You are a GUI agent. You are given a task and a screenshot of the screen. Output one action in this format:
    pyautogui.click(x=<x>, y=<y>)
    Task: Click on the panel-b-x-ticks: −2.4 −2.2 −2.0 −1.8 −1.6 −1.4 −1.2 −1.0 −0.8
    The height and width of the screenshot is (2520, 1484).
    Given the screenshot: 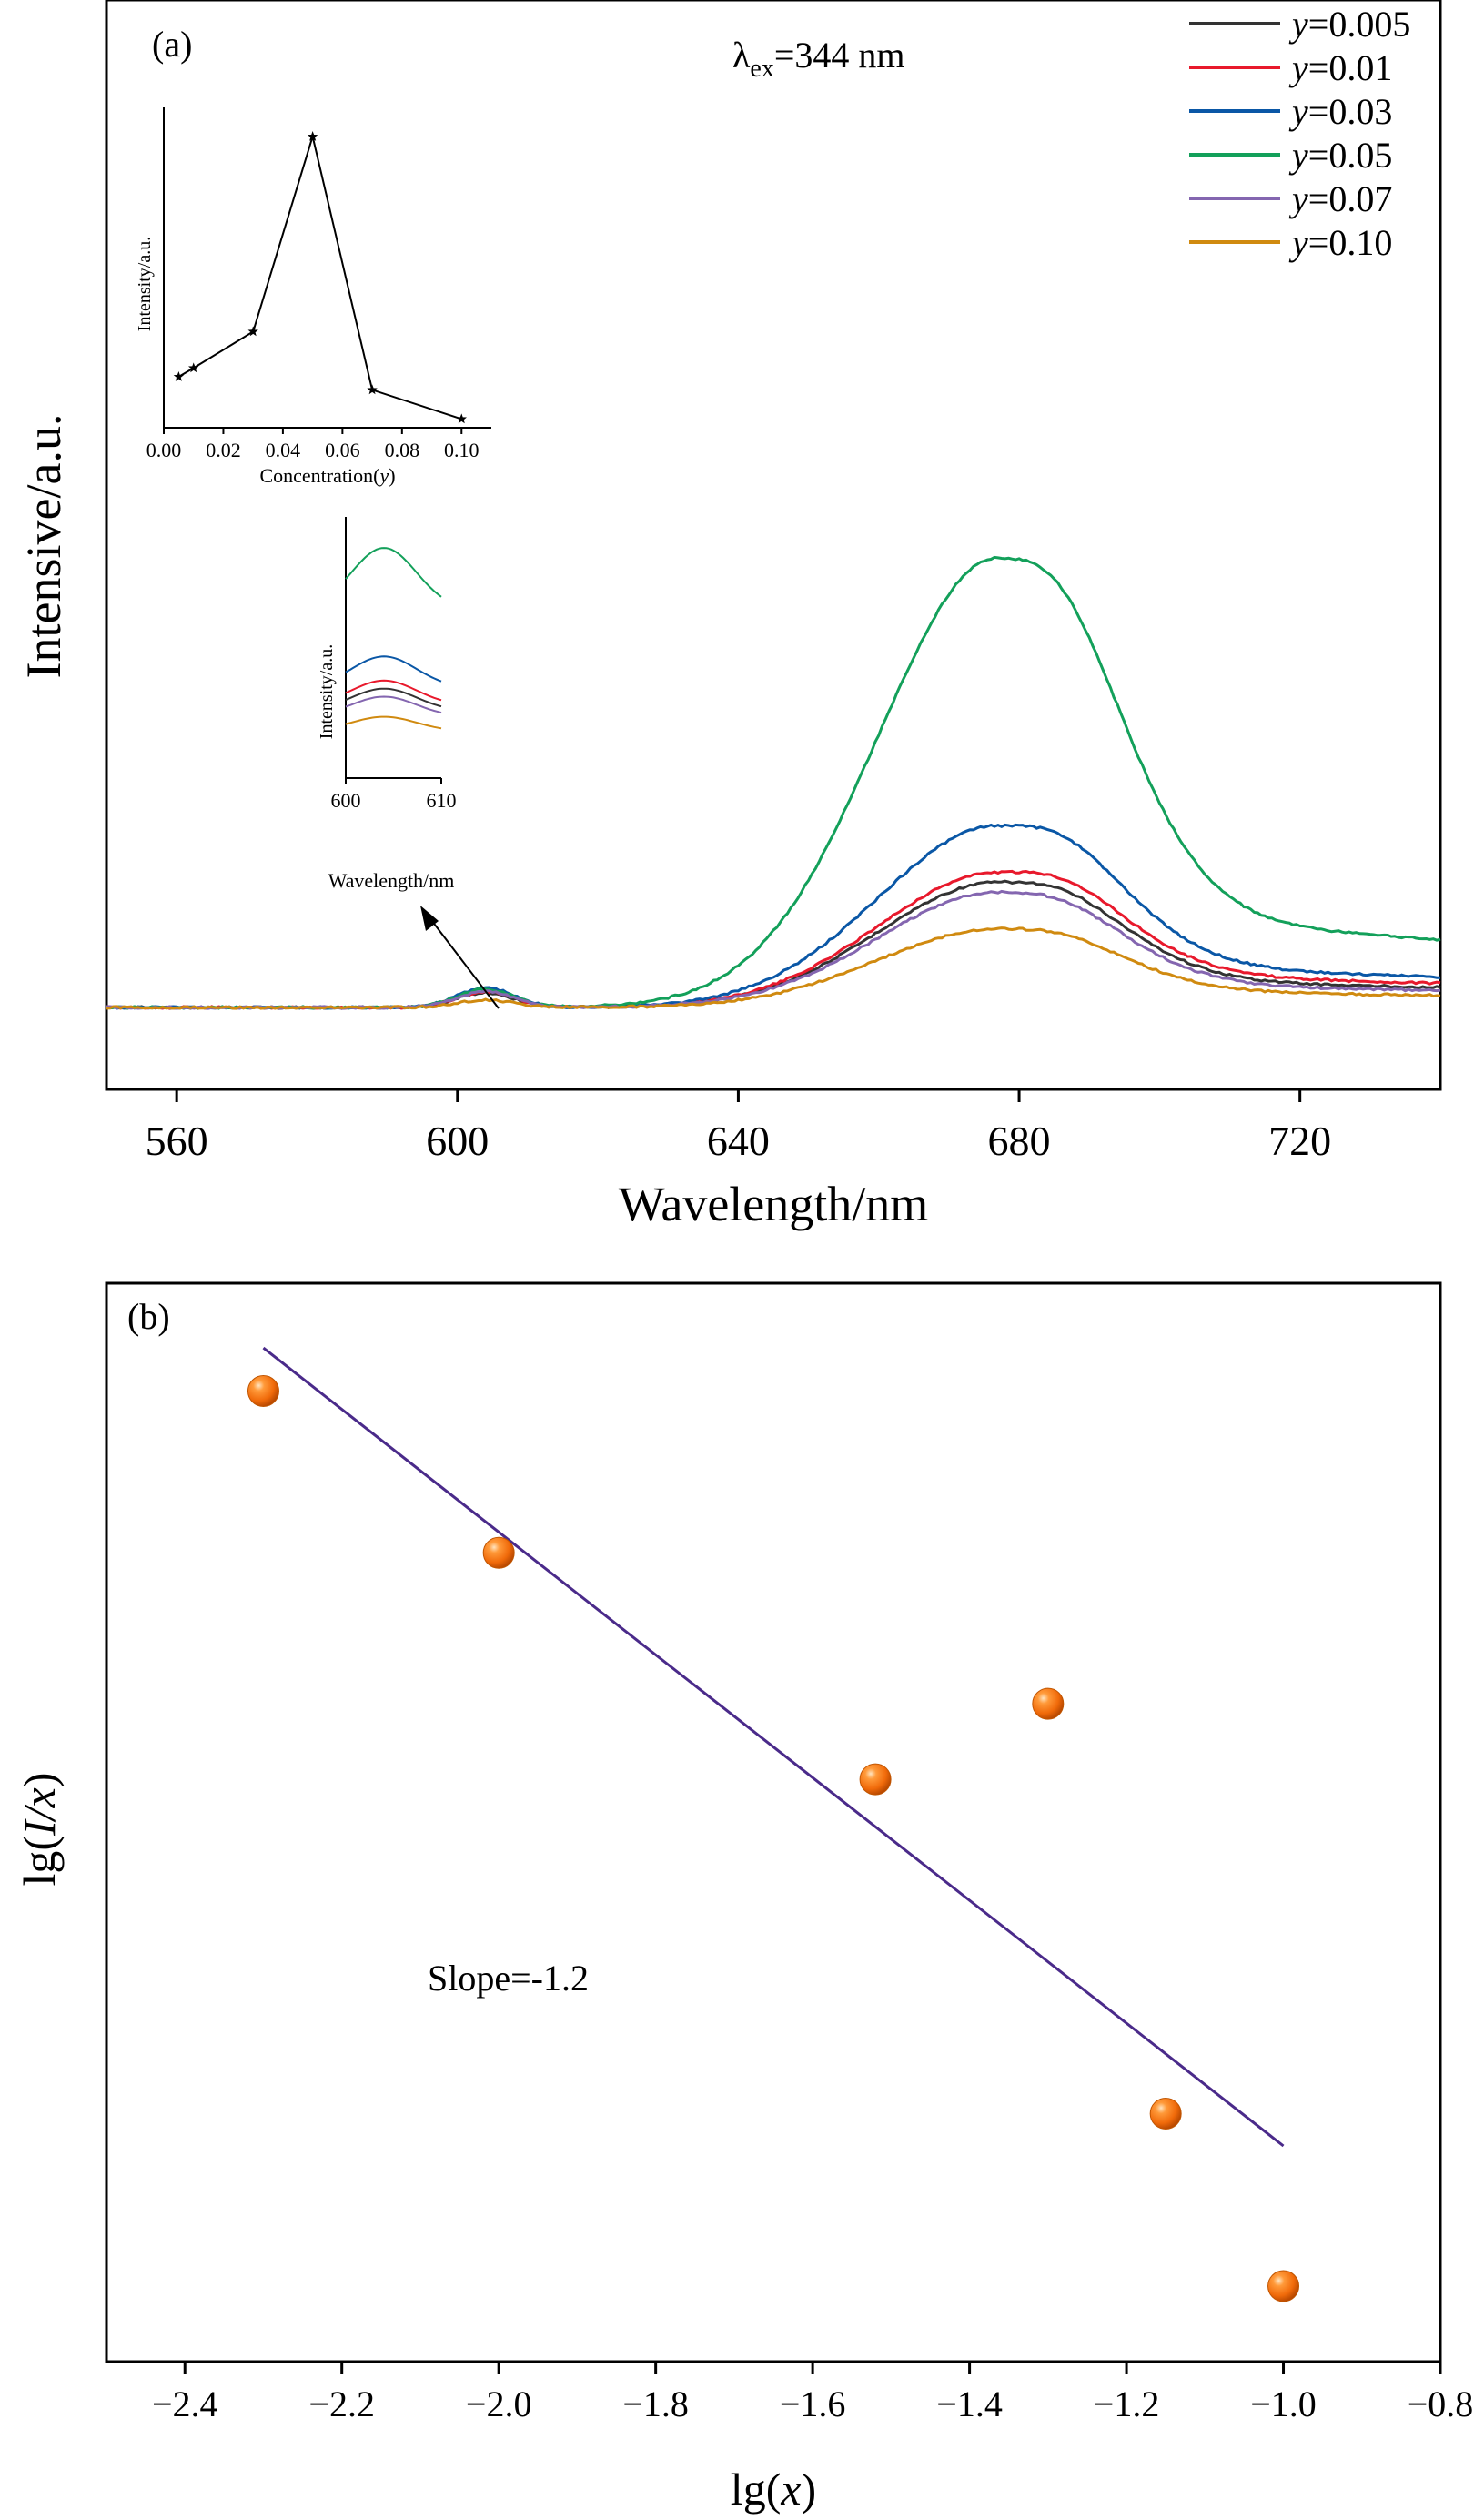 What is the action you would take?
    pyautogui.click(x=812, y=2393)
    